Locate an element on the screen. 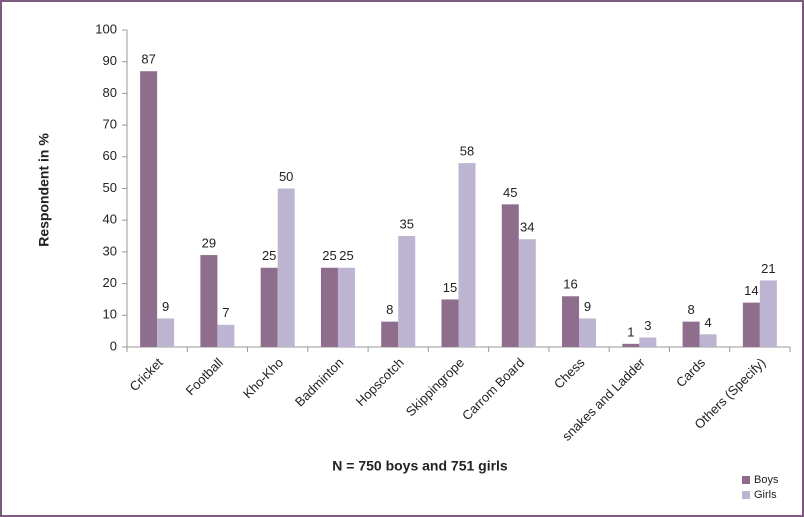  data-label: 7 is located at coordinates (225, 312).